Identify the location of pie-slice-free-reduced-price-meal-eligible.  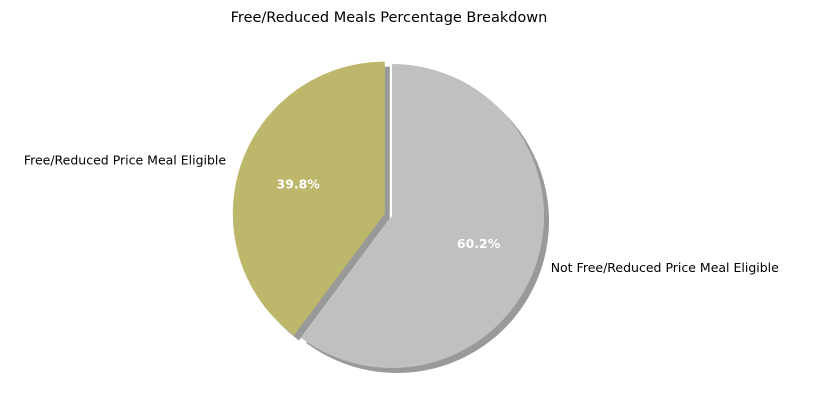
(308, 198).